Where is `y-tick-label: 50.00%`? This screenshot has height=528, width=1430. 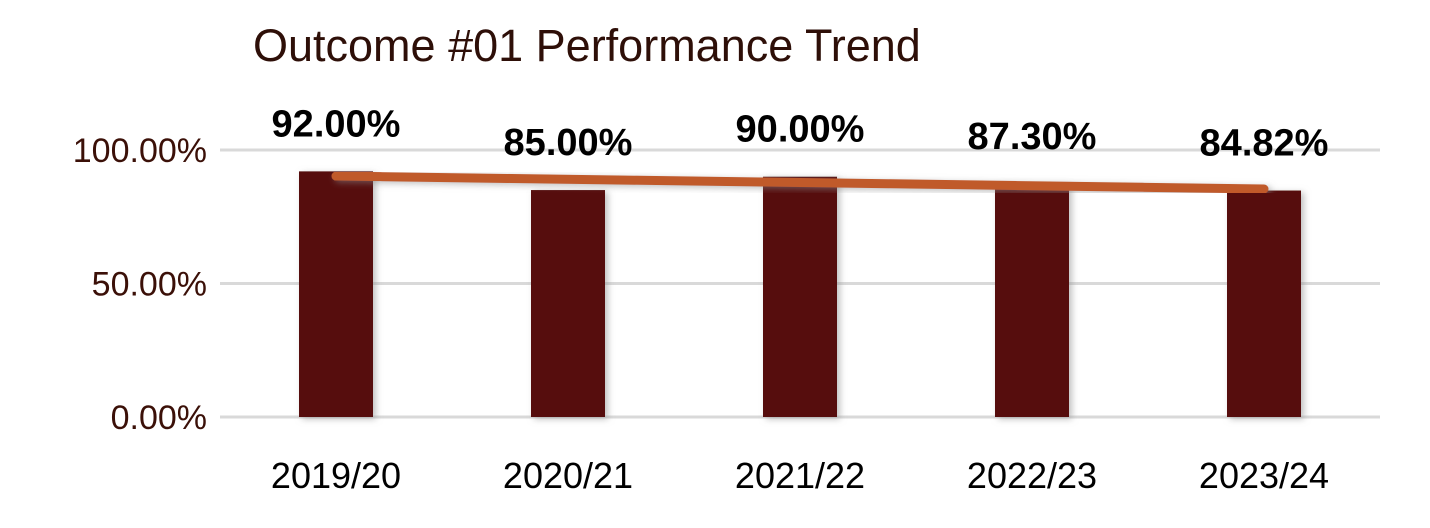 y-tick-label: 50.00% is located at coordinates (149, 285).